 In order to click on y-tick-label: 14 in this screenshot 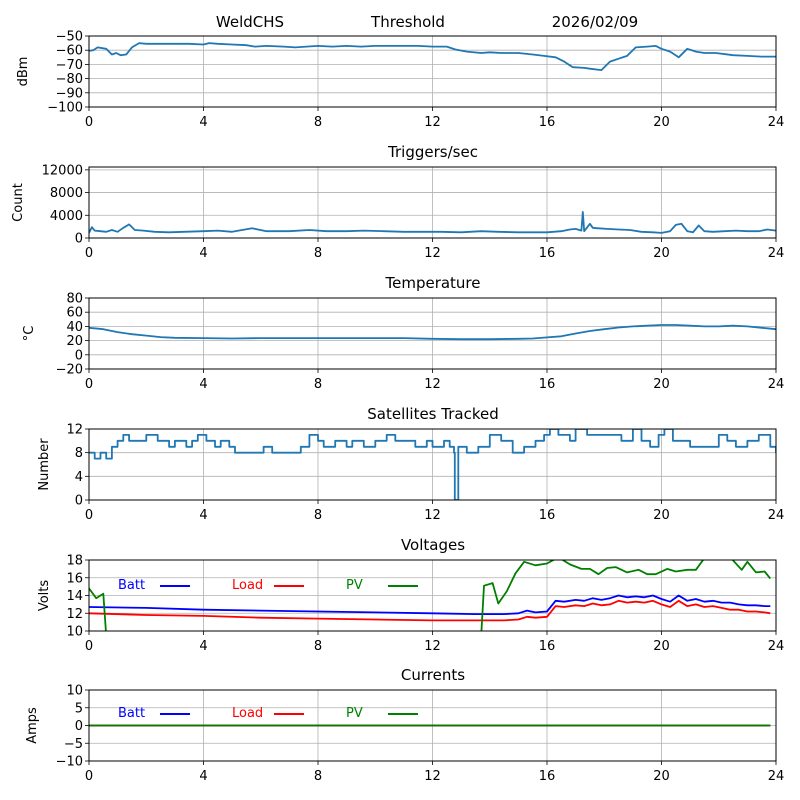, I will do `click(74, 596)`.